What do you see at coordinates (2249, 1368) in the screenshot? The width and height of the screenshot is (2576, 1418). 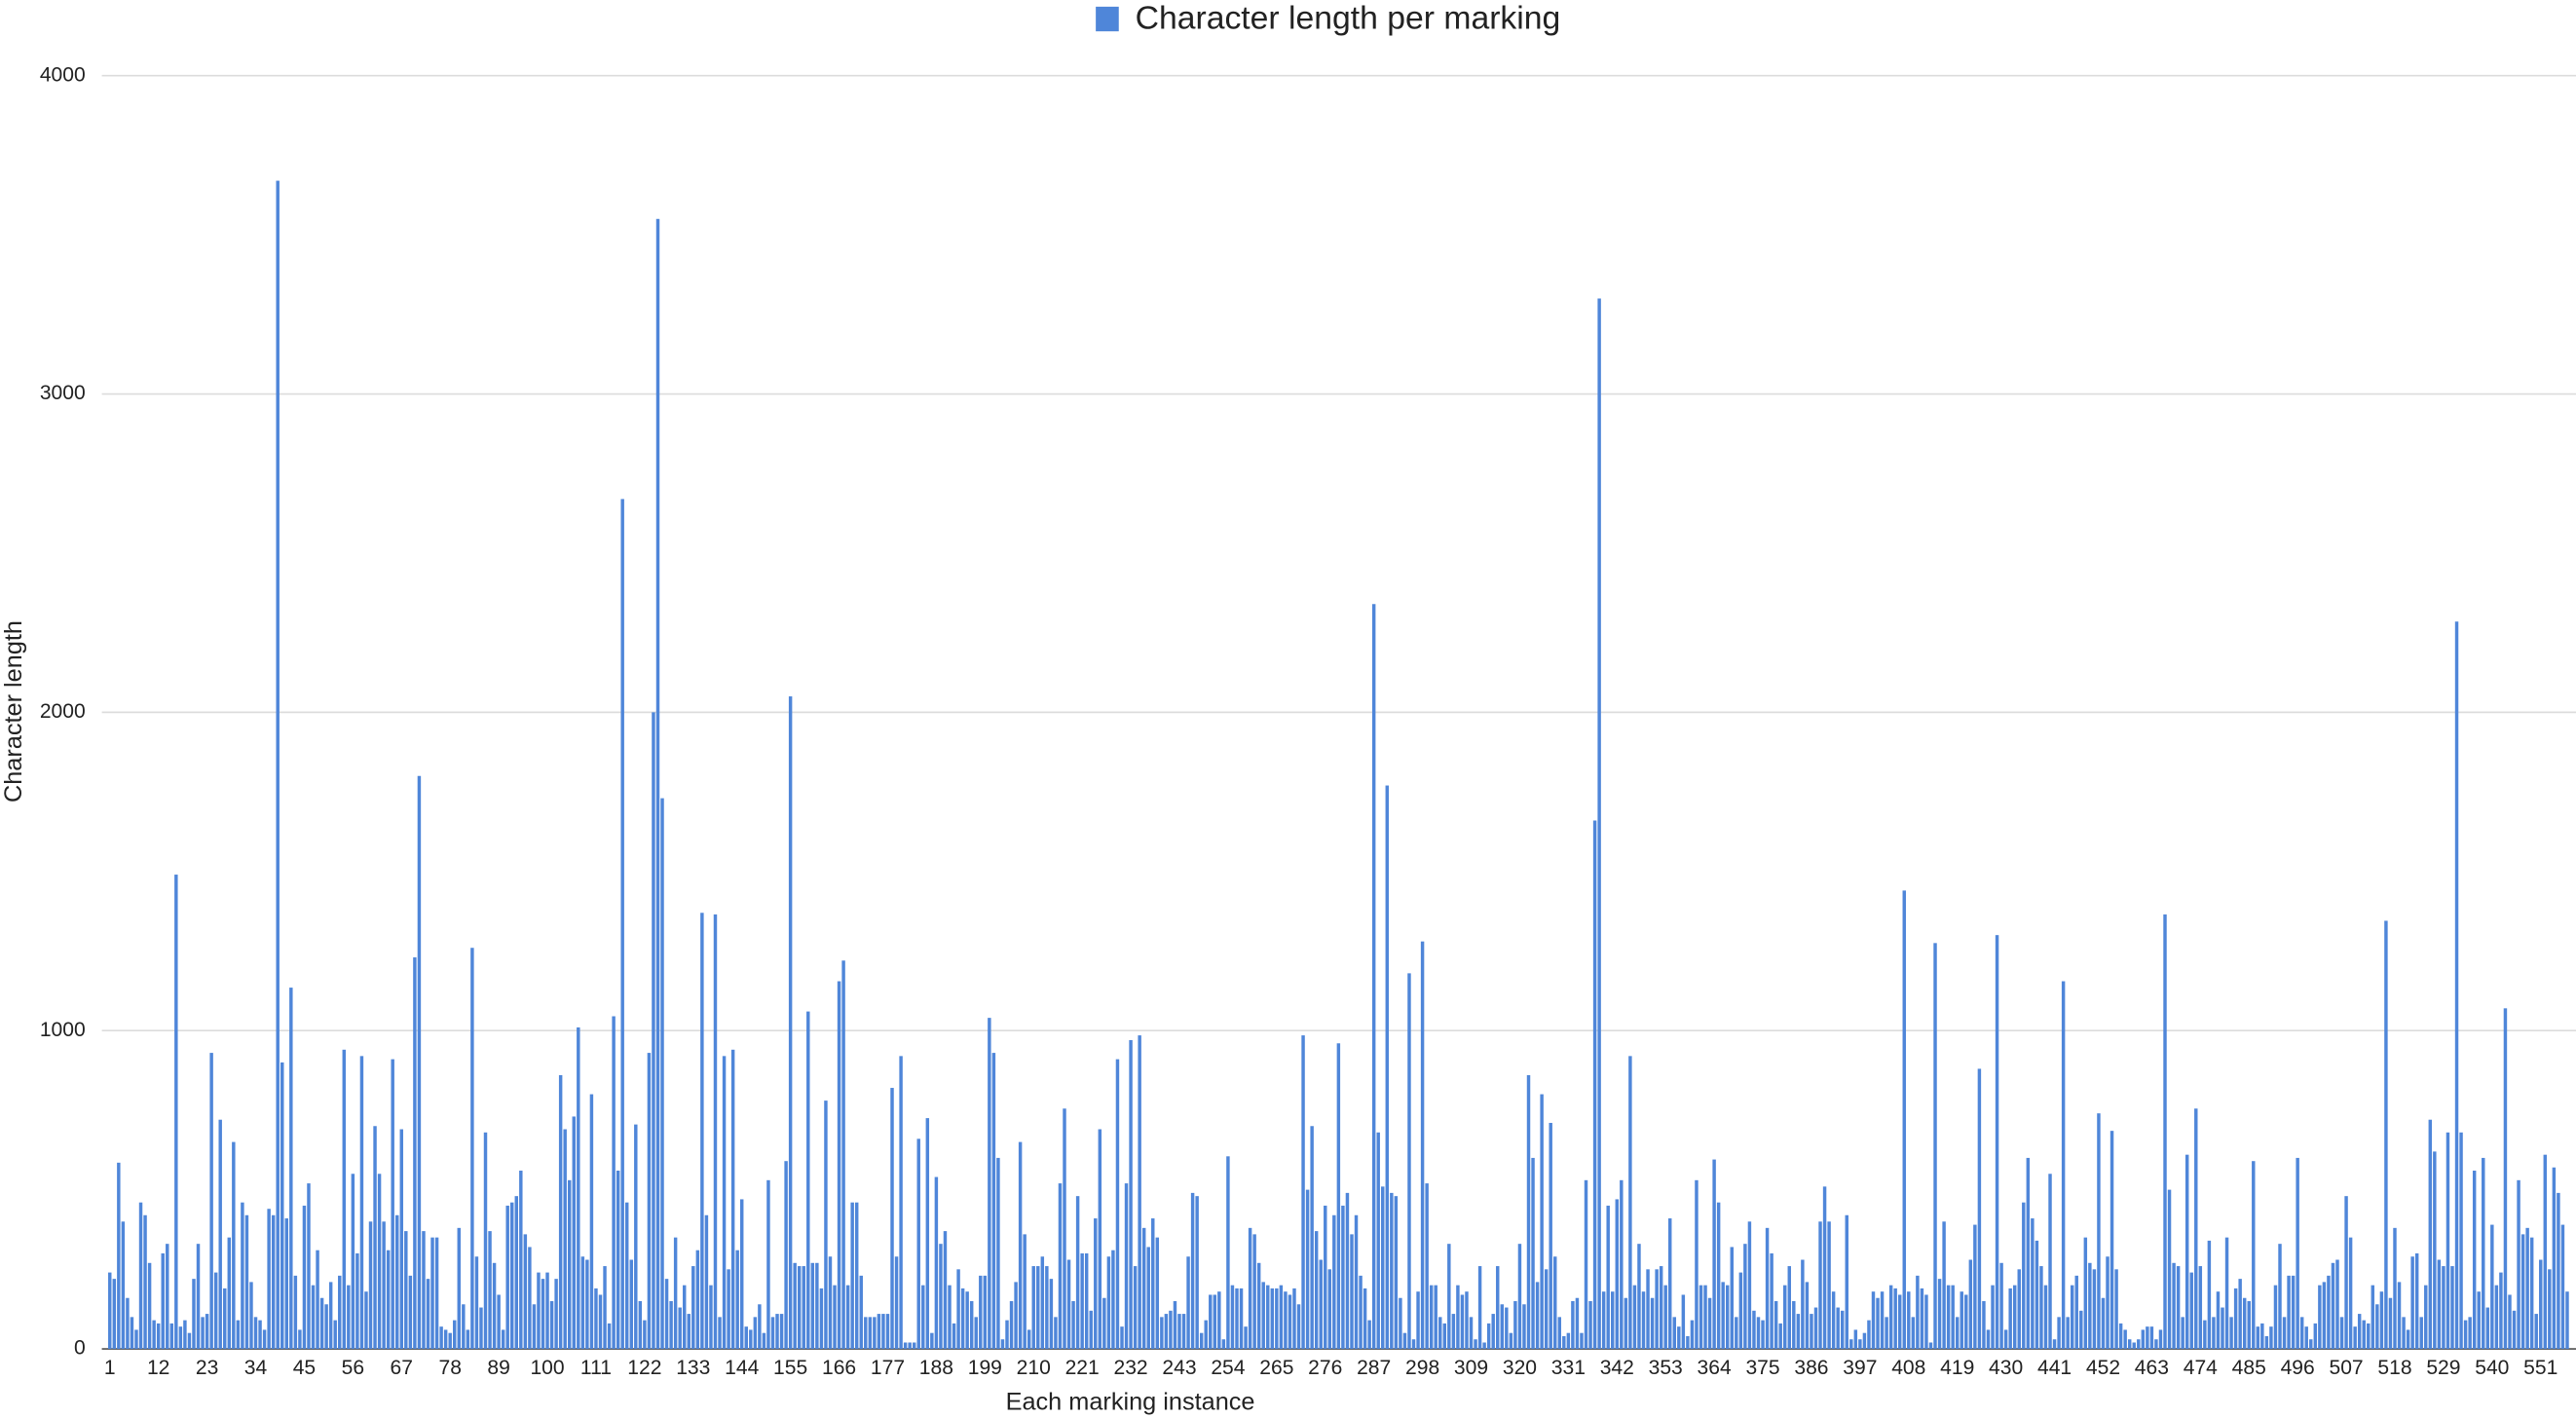 I see `x-tick-label: 485` at bounding box center [2249, 1368].